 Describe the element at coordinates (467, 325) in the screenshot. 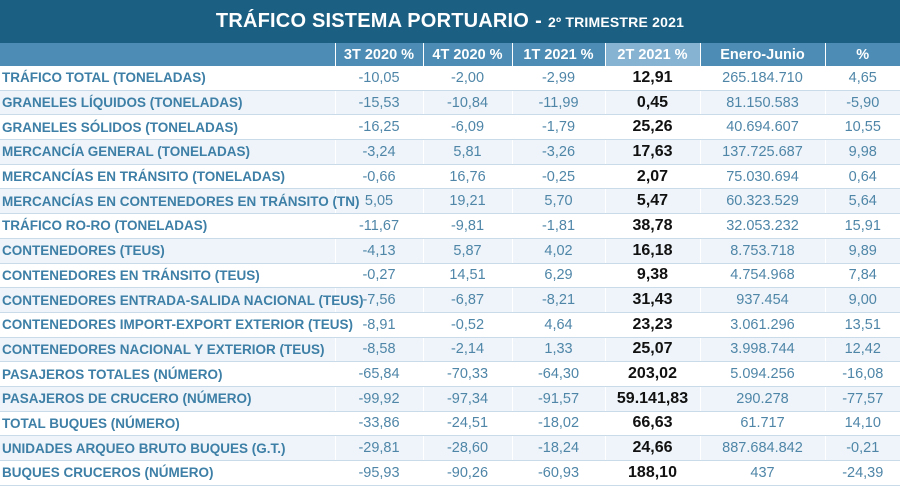

I see `cell-4t-2020: -0,52` at that location.